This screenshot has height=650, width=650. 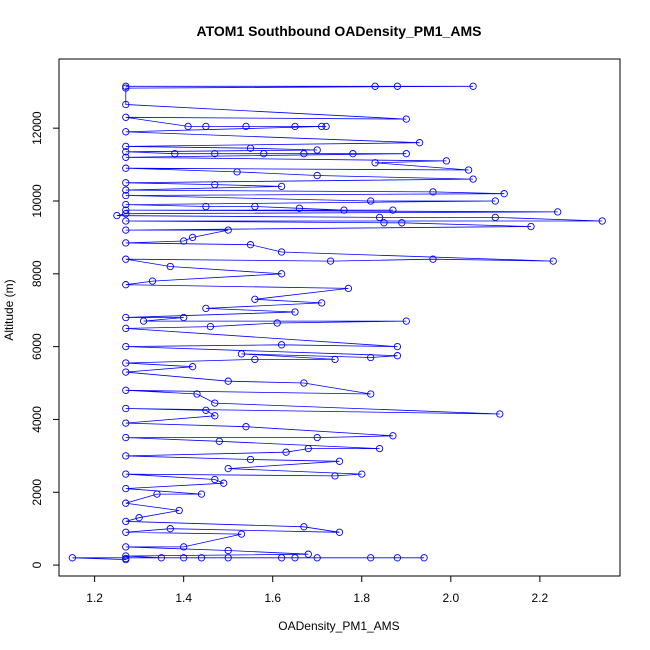 I want to click on y-tick-label: 10000, so click(x=37, y=201).